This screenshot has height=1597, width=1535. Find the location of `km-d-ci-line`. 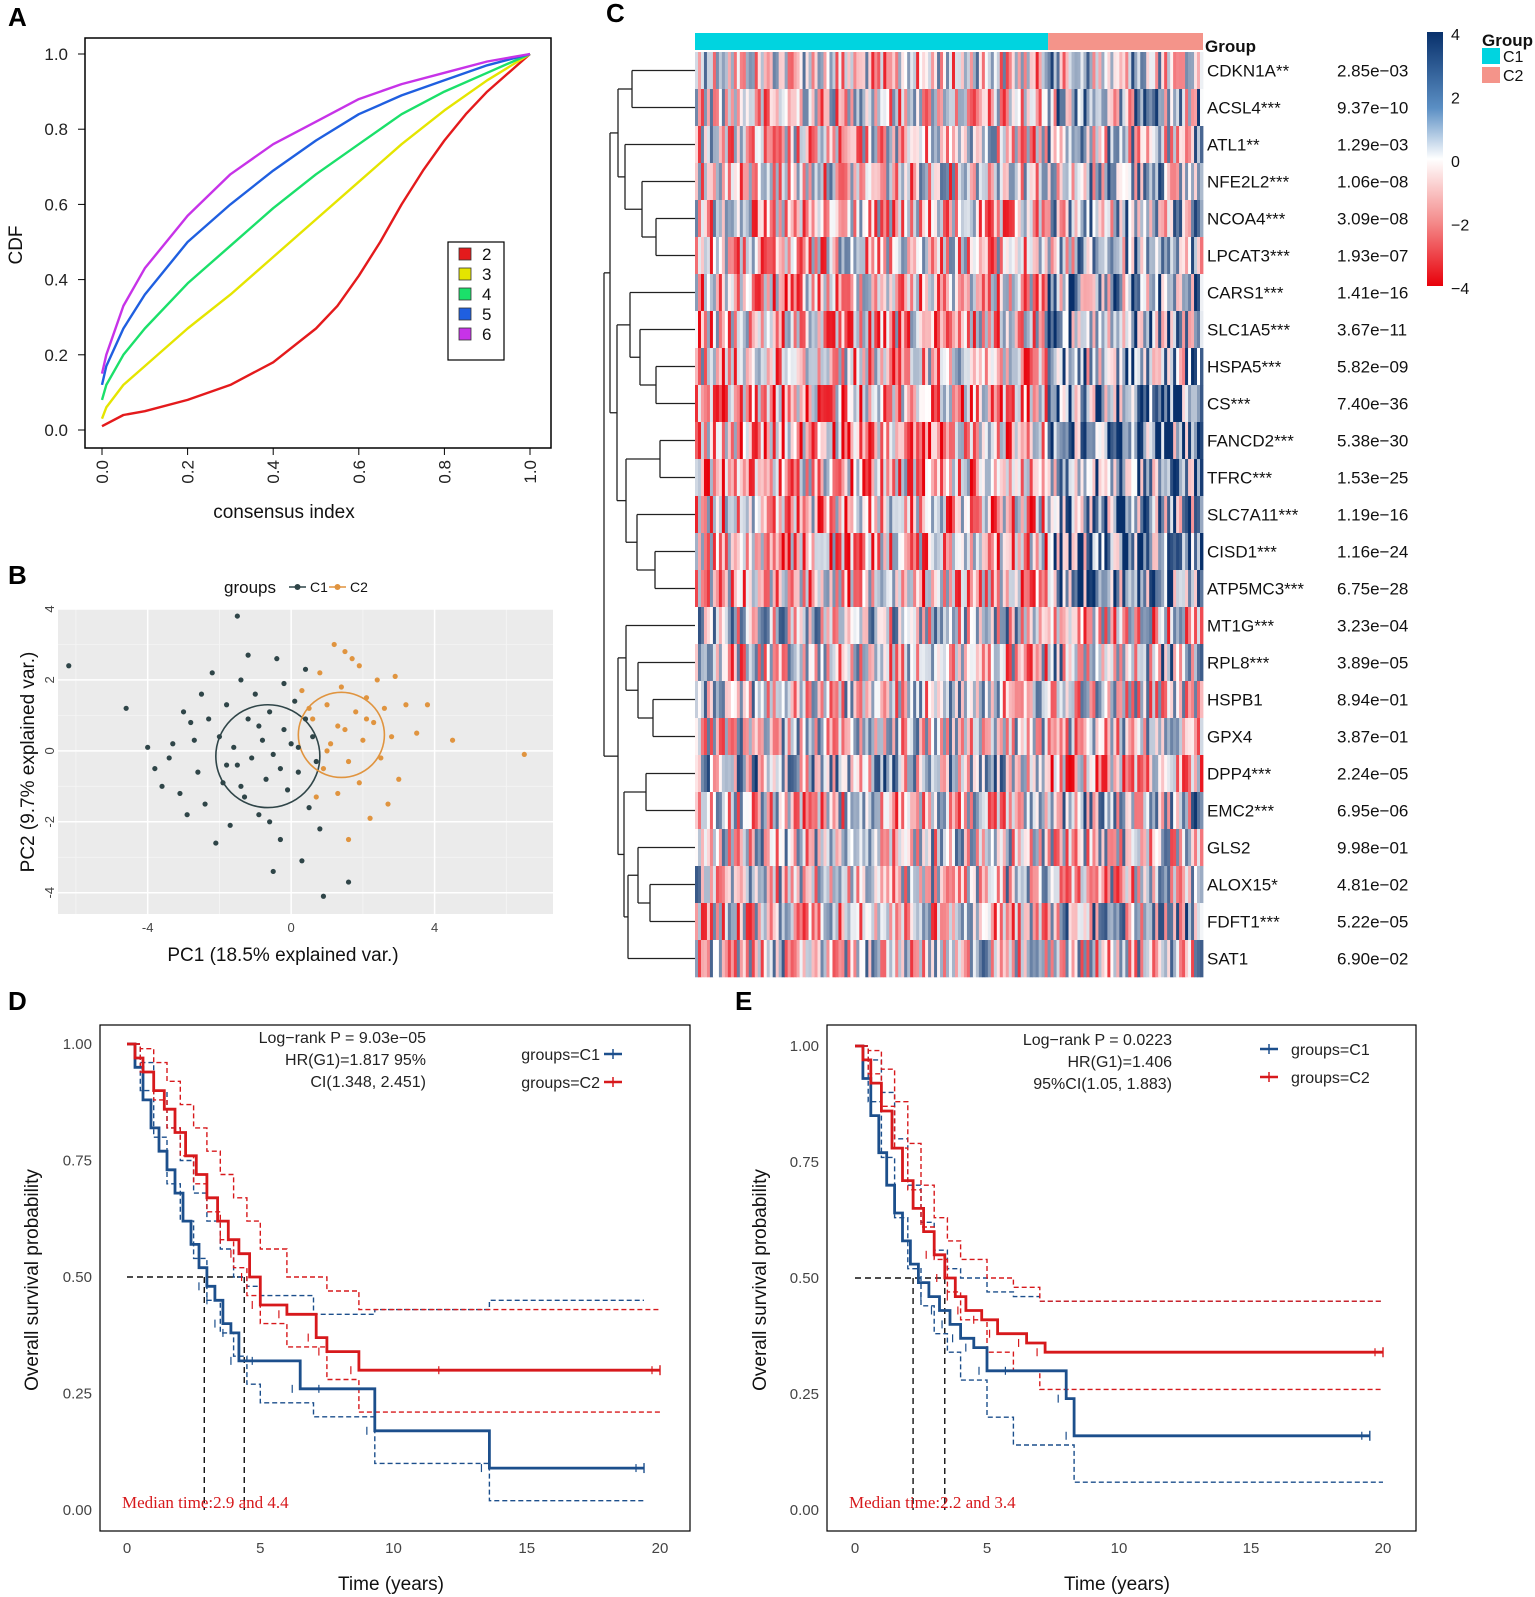

km-d-ci-line is located at coordinates (393, 1177).